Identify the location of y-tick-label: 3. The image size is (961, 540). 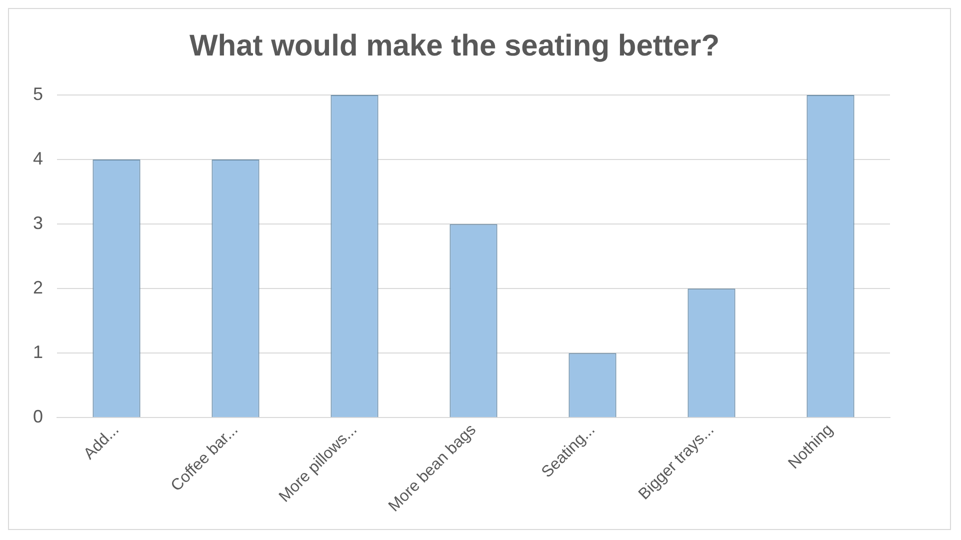
(38, 223).